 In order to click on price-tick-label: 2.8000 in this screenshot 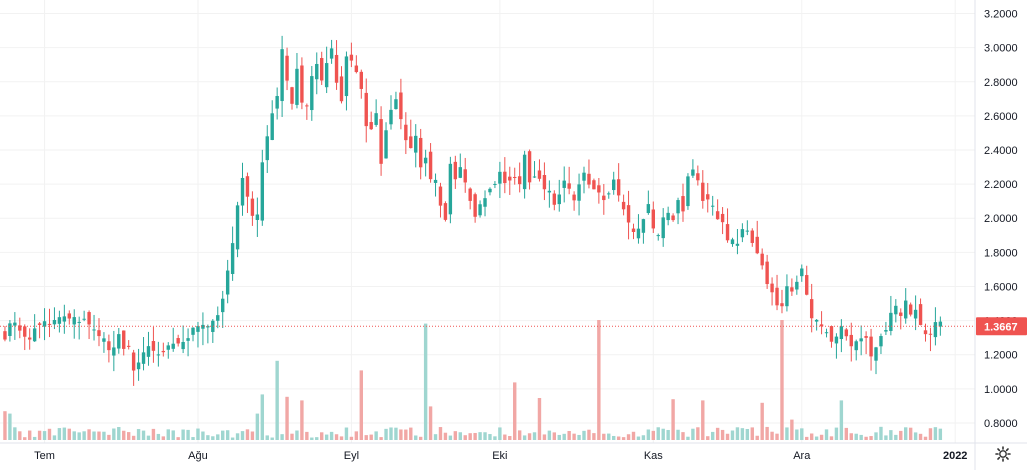, I will do `click(1001, 83)`.